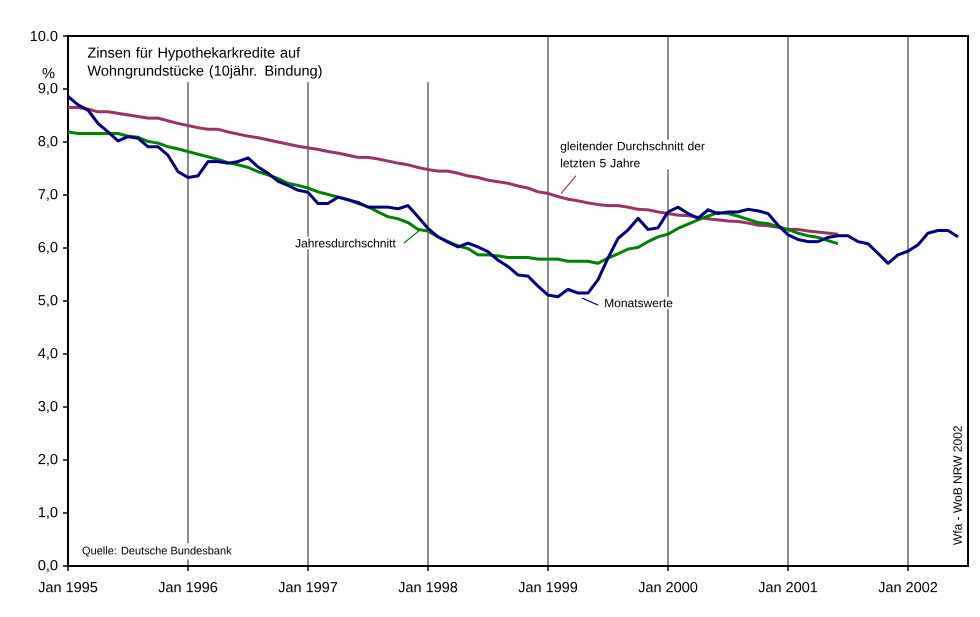 The height and width of the screenshot is (617, 980). What do you see at coordinates (48, 406) in the screenshot?
I see `y-tick-label: 3,0` at bounding box center [48, 406].